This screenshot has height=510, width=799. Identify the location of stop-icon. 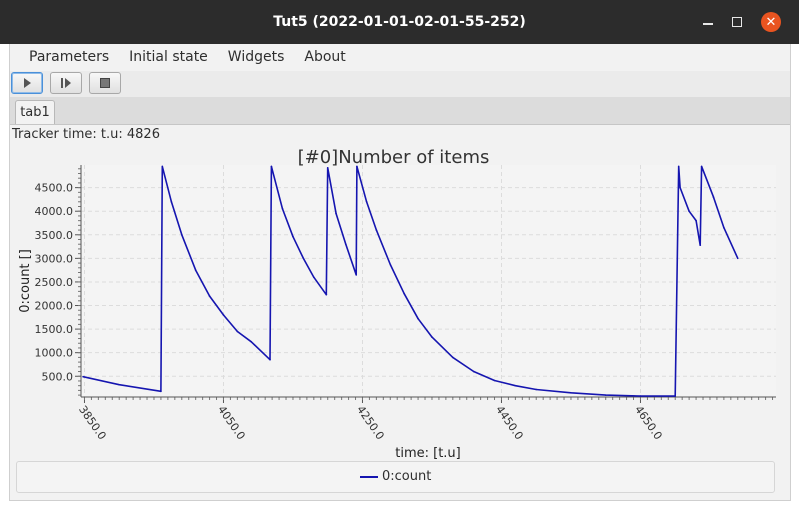
(105, 83).